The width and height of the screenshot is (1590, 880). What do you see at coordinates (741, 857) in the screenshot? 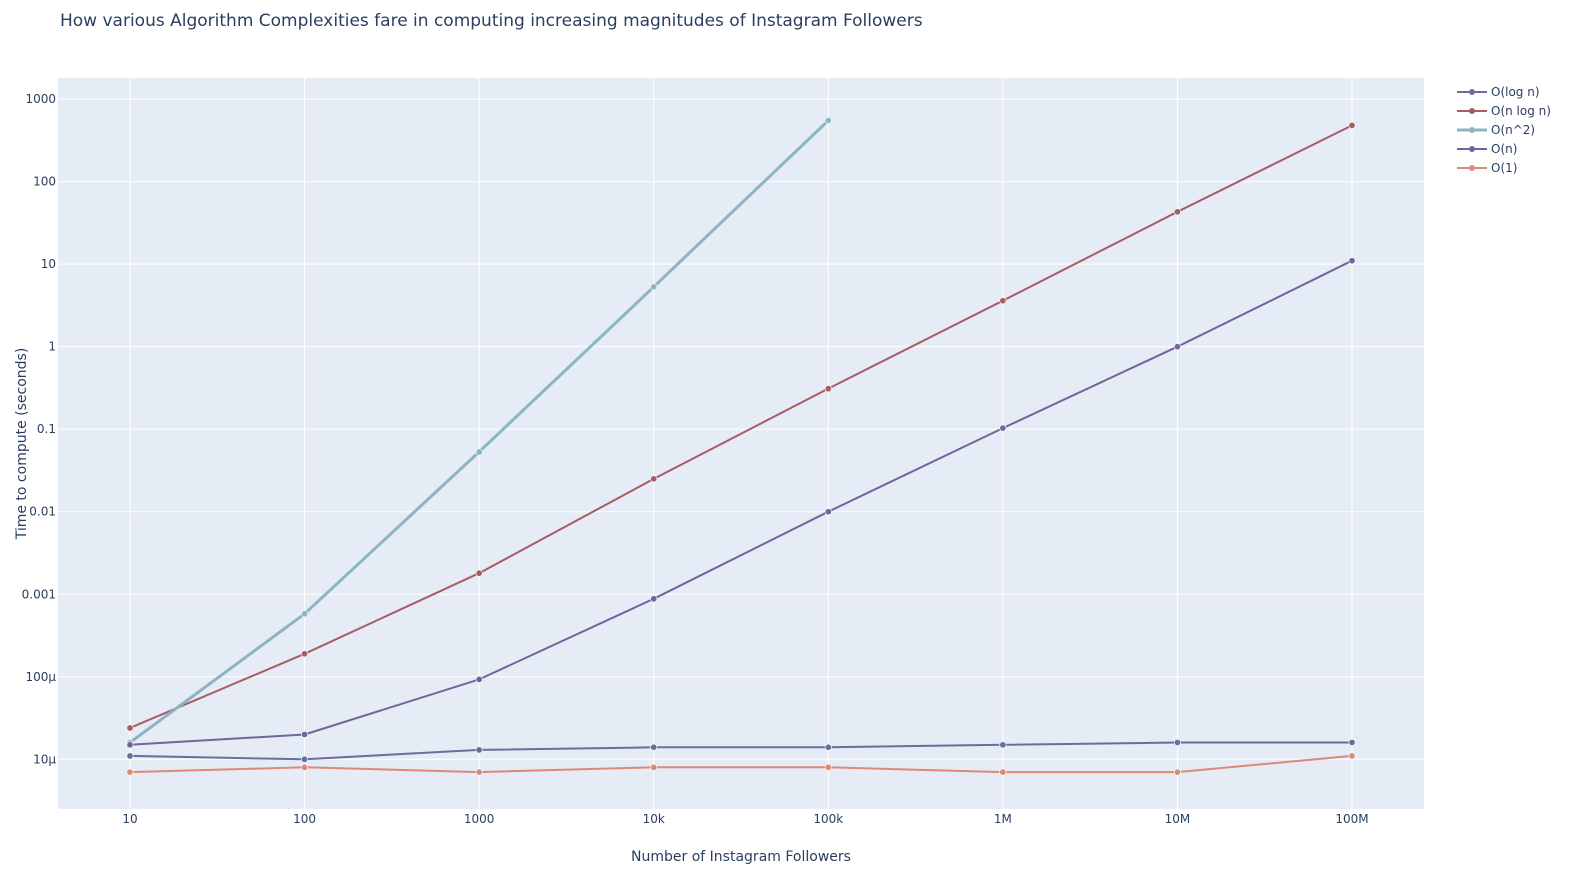
I see `x-axis-title: Number of Instagram Followers` at bounding box center [741, 857].